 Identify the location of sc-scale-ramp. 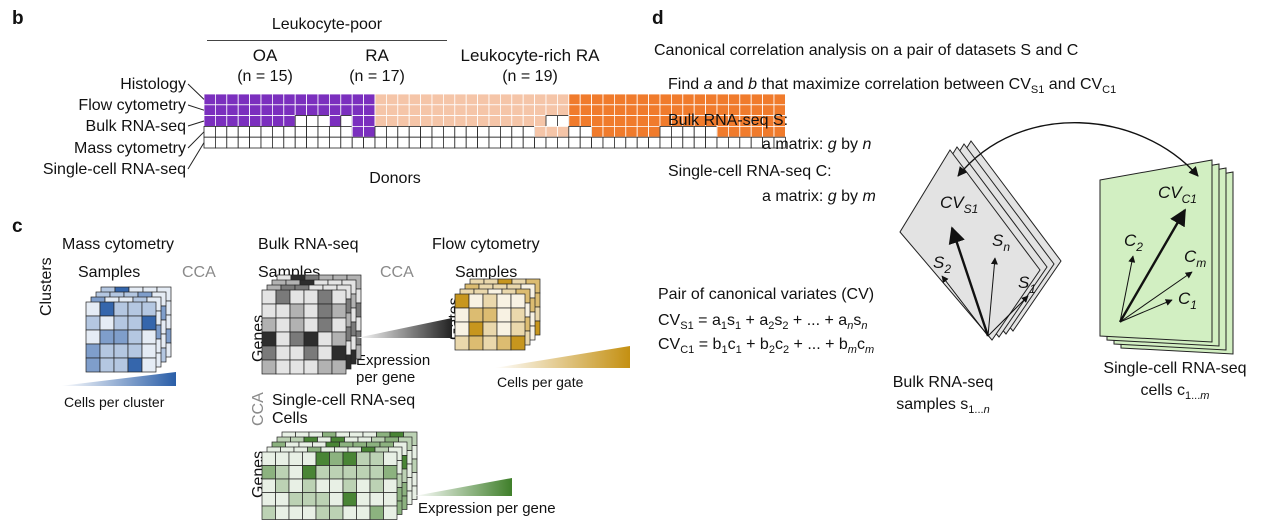
(463, 487).